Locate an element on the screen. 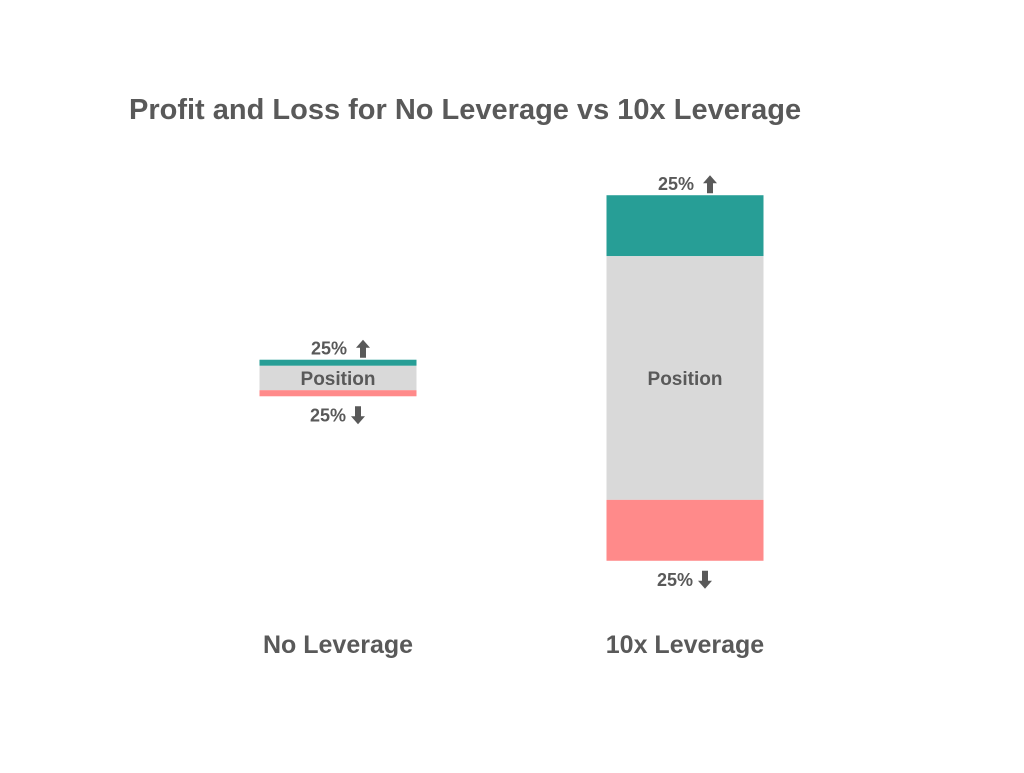 The width and height of the screenshot is (1024, 773). position-label-0: Position is located at coordinates (338, 379).